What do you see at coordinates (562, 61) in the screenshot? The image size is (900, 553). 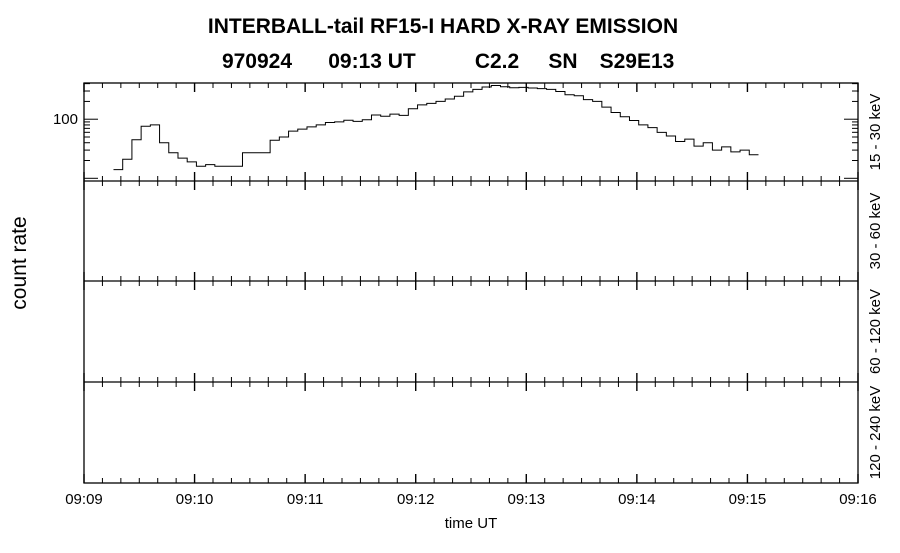 I see `subtitle-type: SN` at bounding box center [562, 61].